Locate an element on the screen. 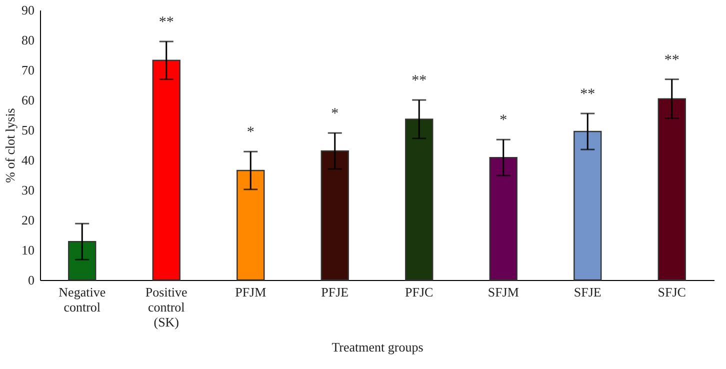 The image size is (726, 369). x-tick-label: SFJE is located at coordinates (588, 292).